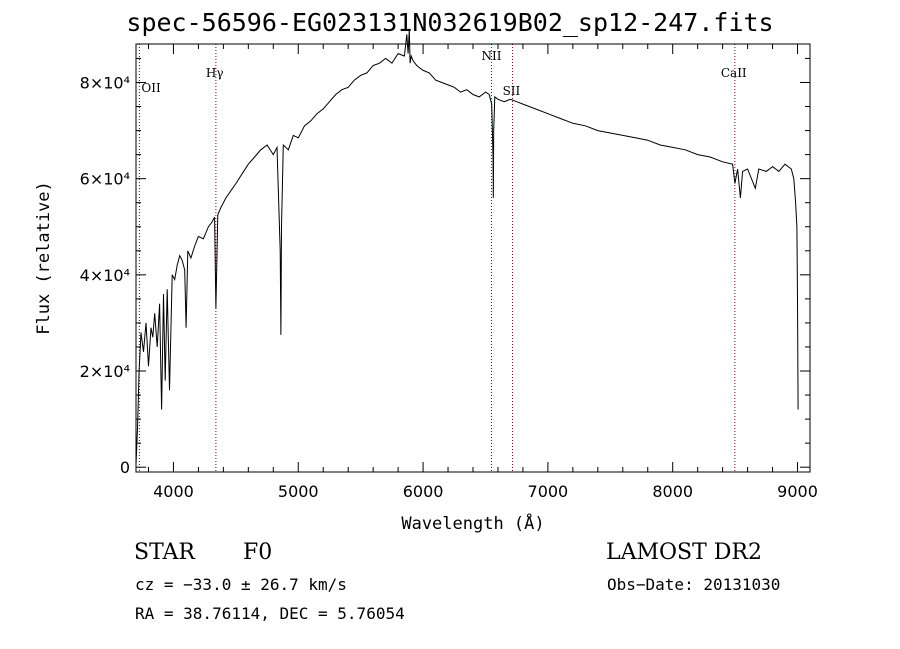  Describe the element at coordinates (105, 82) in the screenshot. I see `y-tick-label: 8×10⁴` at that location.